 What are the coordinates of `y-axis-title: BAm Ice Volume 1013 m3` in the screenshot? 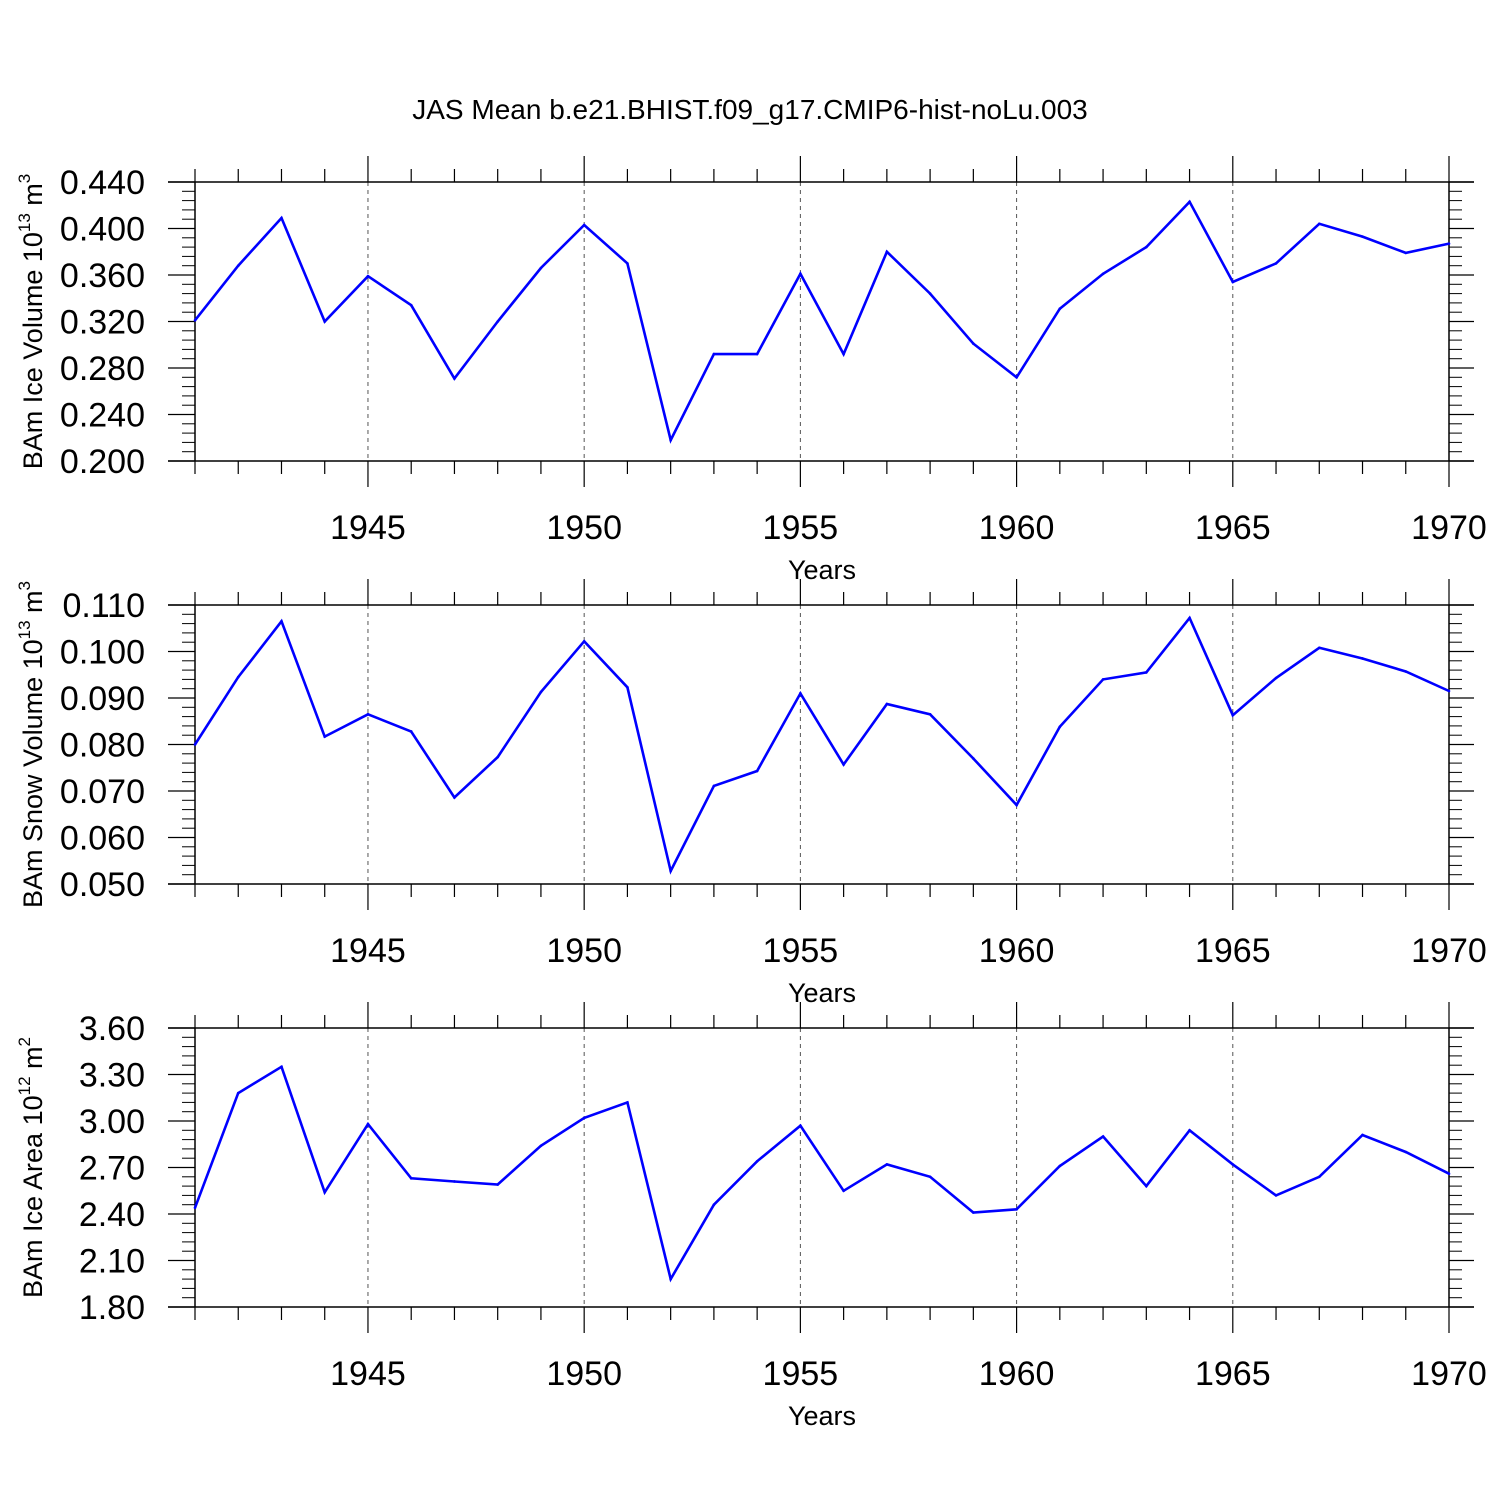 It's located at (31, 322).